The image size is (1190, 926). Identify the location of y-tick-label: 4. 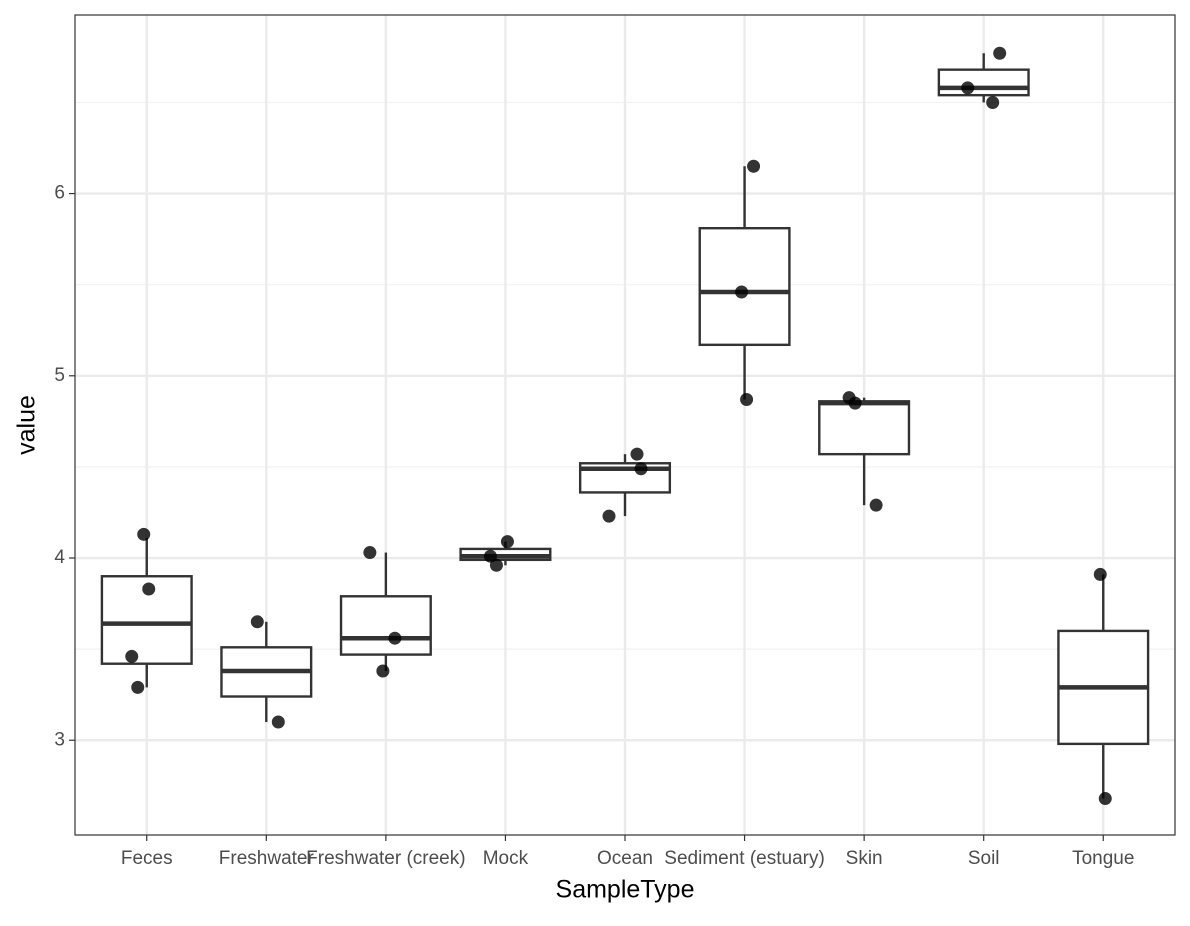
(59, 557).